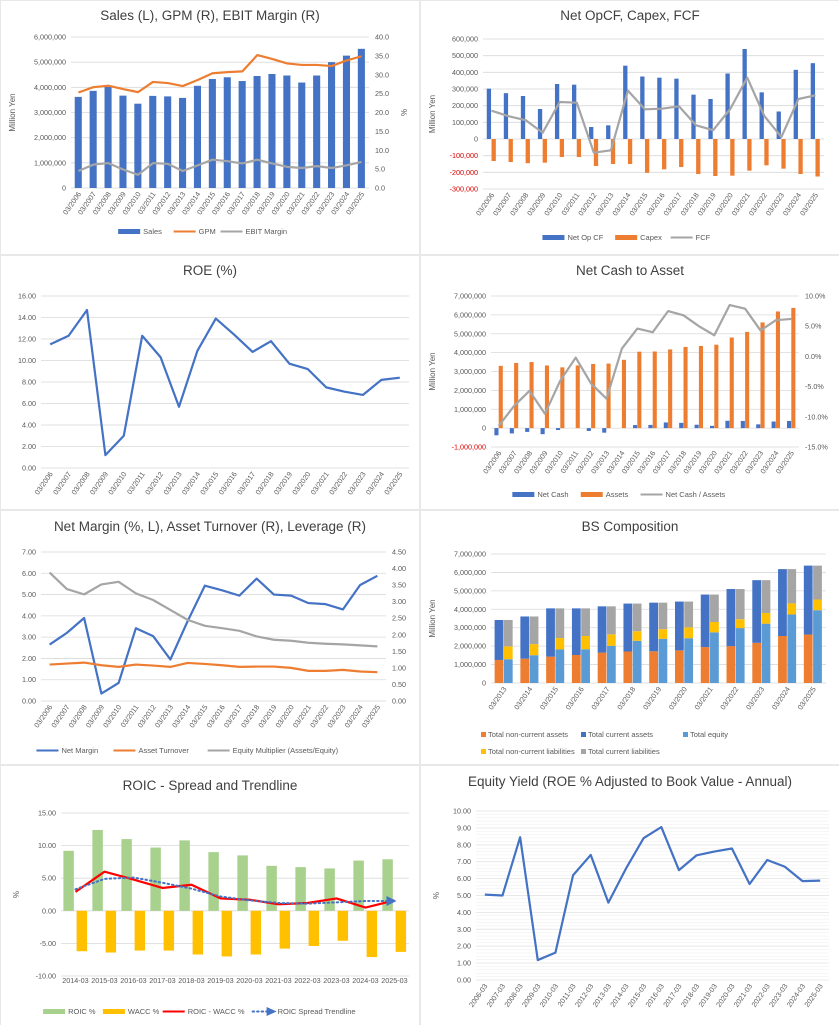 This screenshot has width=839, height=1025. I want to click on y-tick-label: 2,000,000, so click(50, 137).